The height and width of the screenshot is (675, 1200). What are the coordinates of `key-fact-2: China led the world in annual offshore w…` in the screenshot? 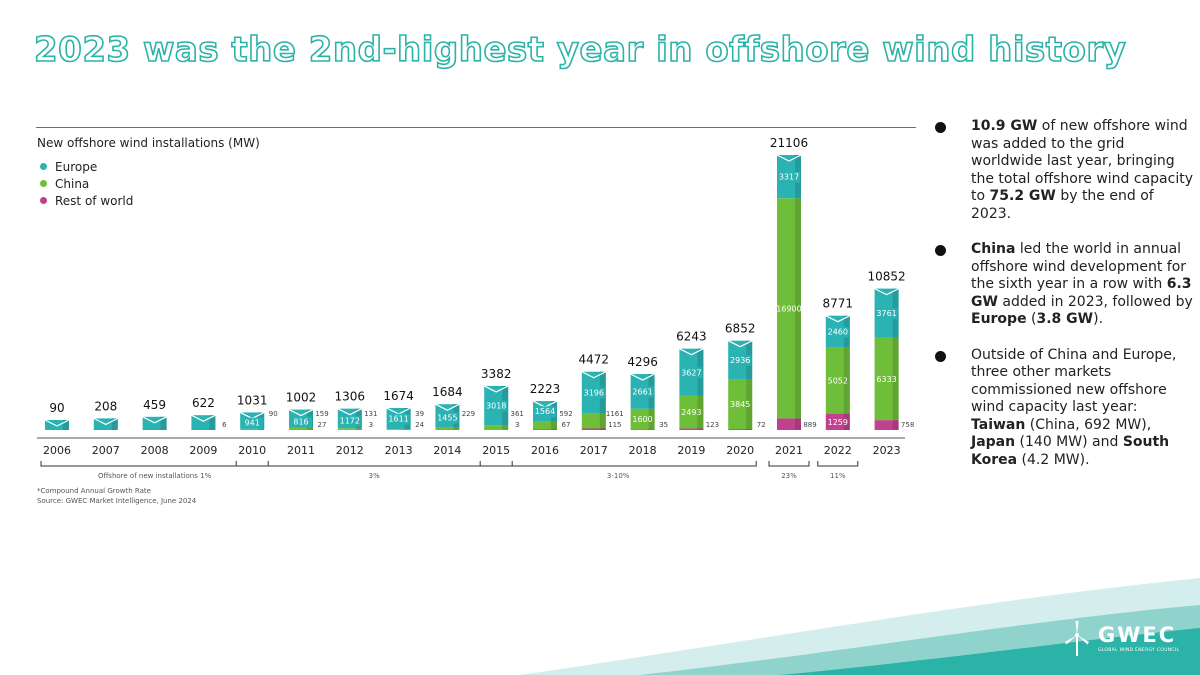 It's located at (1063, 285).